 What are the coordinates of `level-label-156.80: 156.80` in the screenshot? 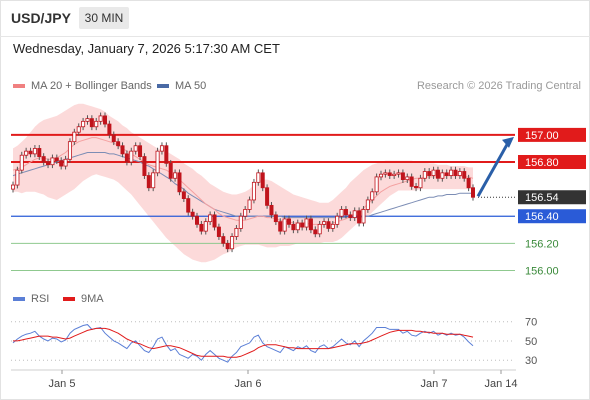 It's located at (542, 163).